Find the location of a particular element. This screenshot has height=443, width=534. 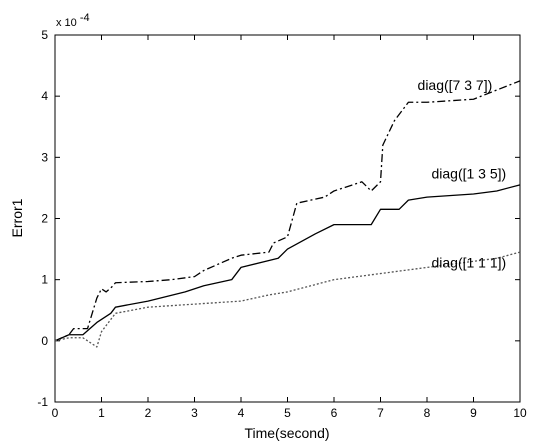

y-axis-label: Error1 is located at coordinates (17, 217).